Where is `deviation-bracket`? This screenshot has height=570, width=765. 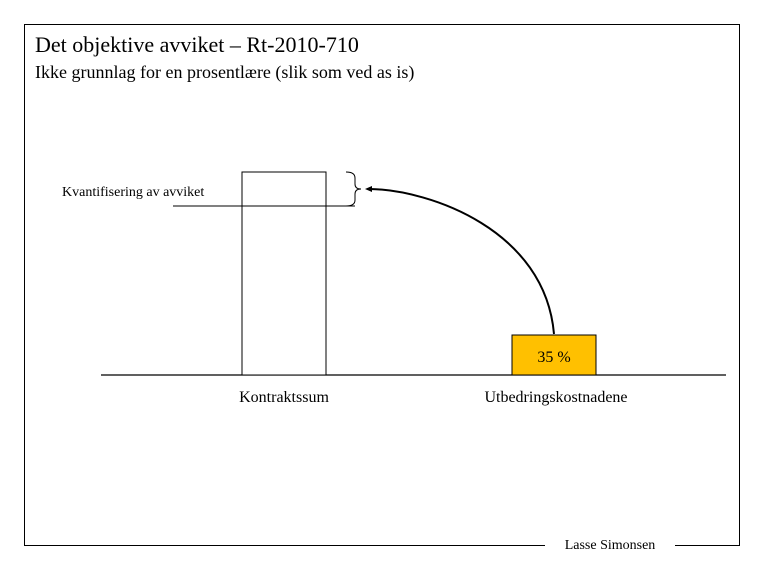
deviation-bracket is located at coordinates (353, 189).